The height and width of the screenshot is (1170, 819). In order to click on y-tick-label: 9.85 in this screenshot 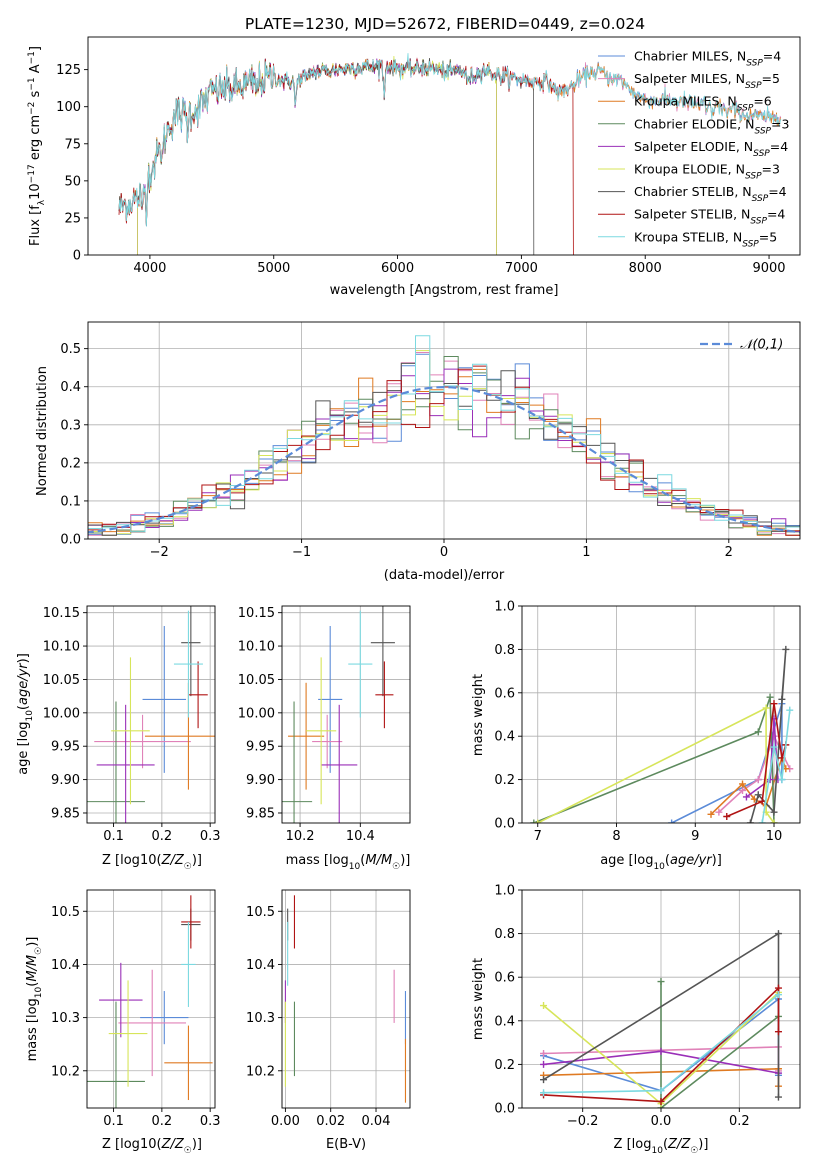, I will do `click(65, 813)`.